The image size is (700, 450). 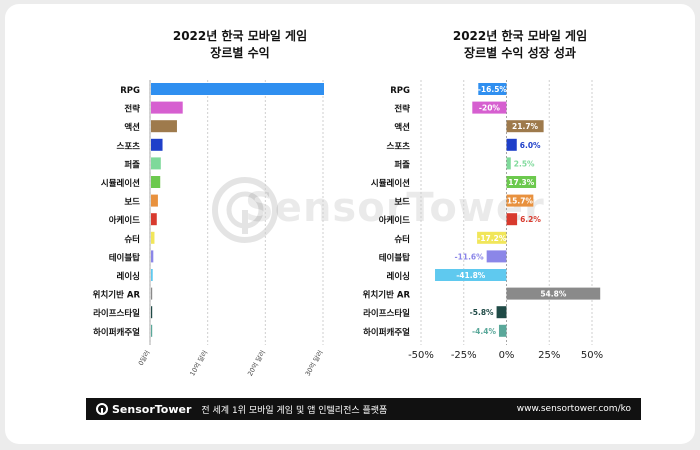 I want to click on right-category-label: 아케이드, so click(x=394, y=220).